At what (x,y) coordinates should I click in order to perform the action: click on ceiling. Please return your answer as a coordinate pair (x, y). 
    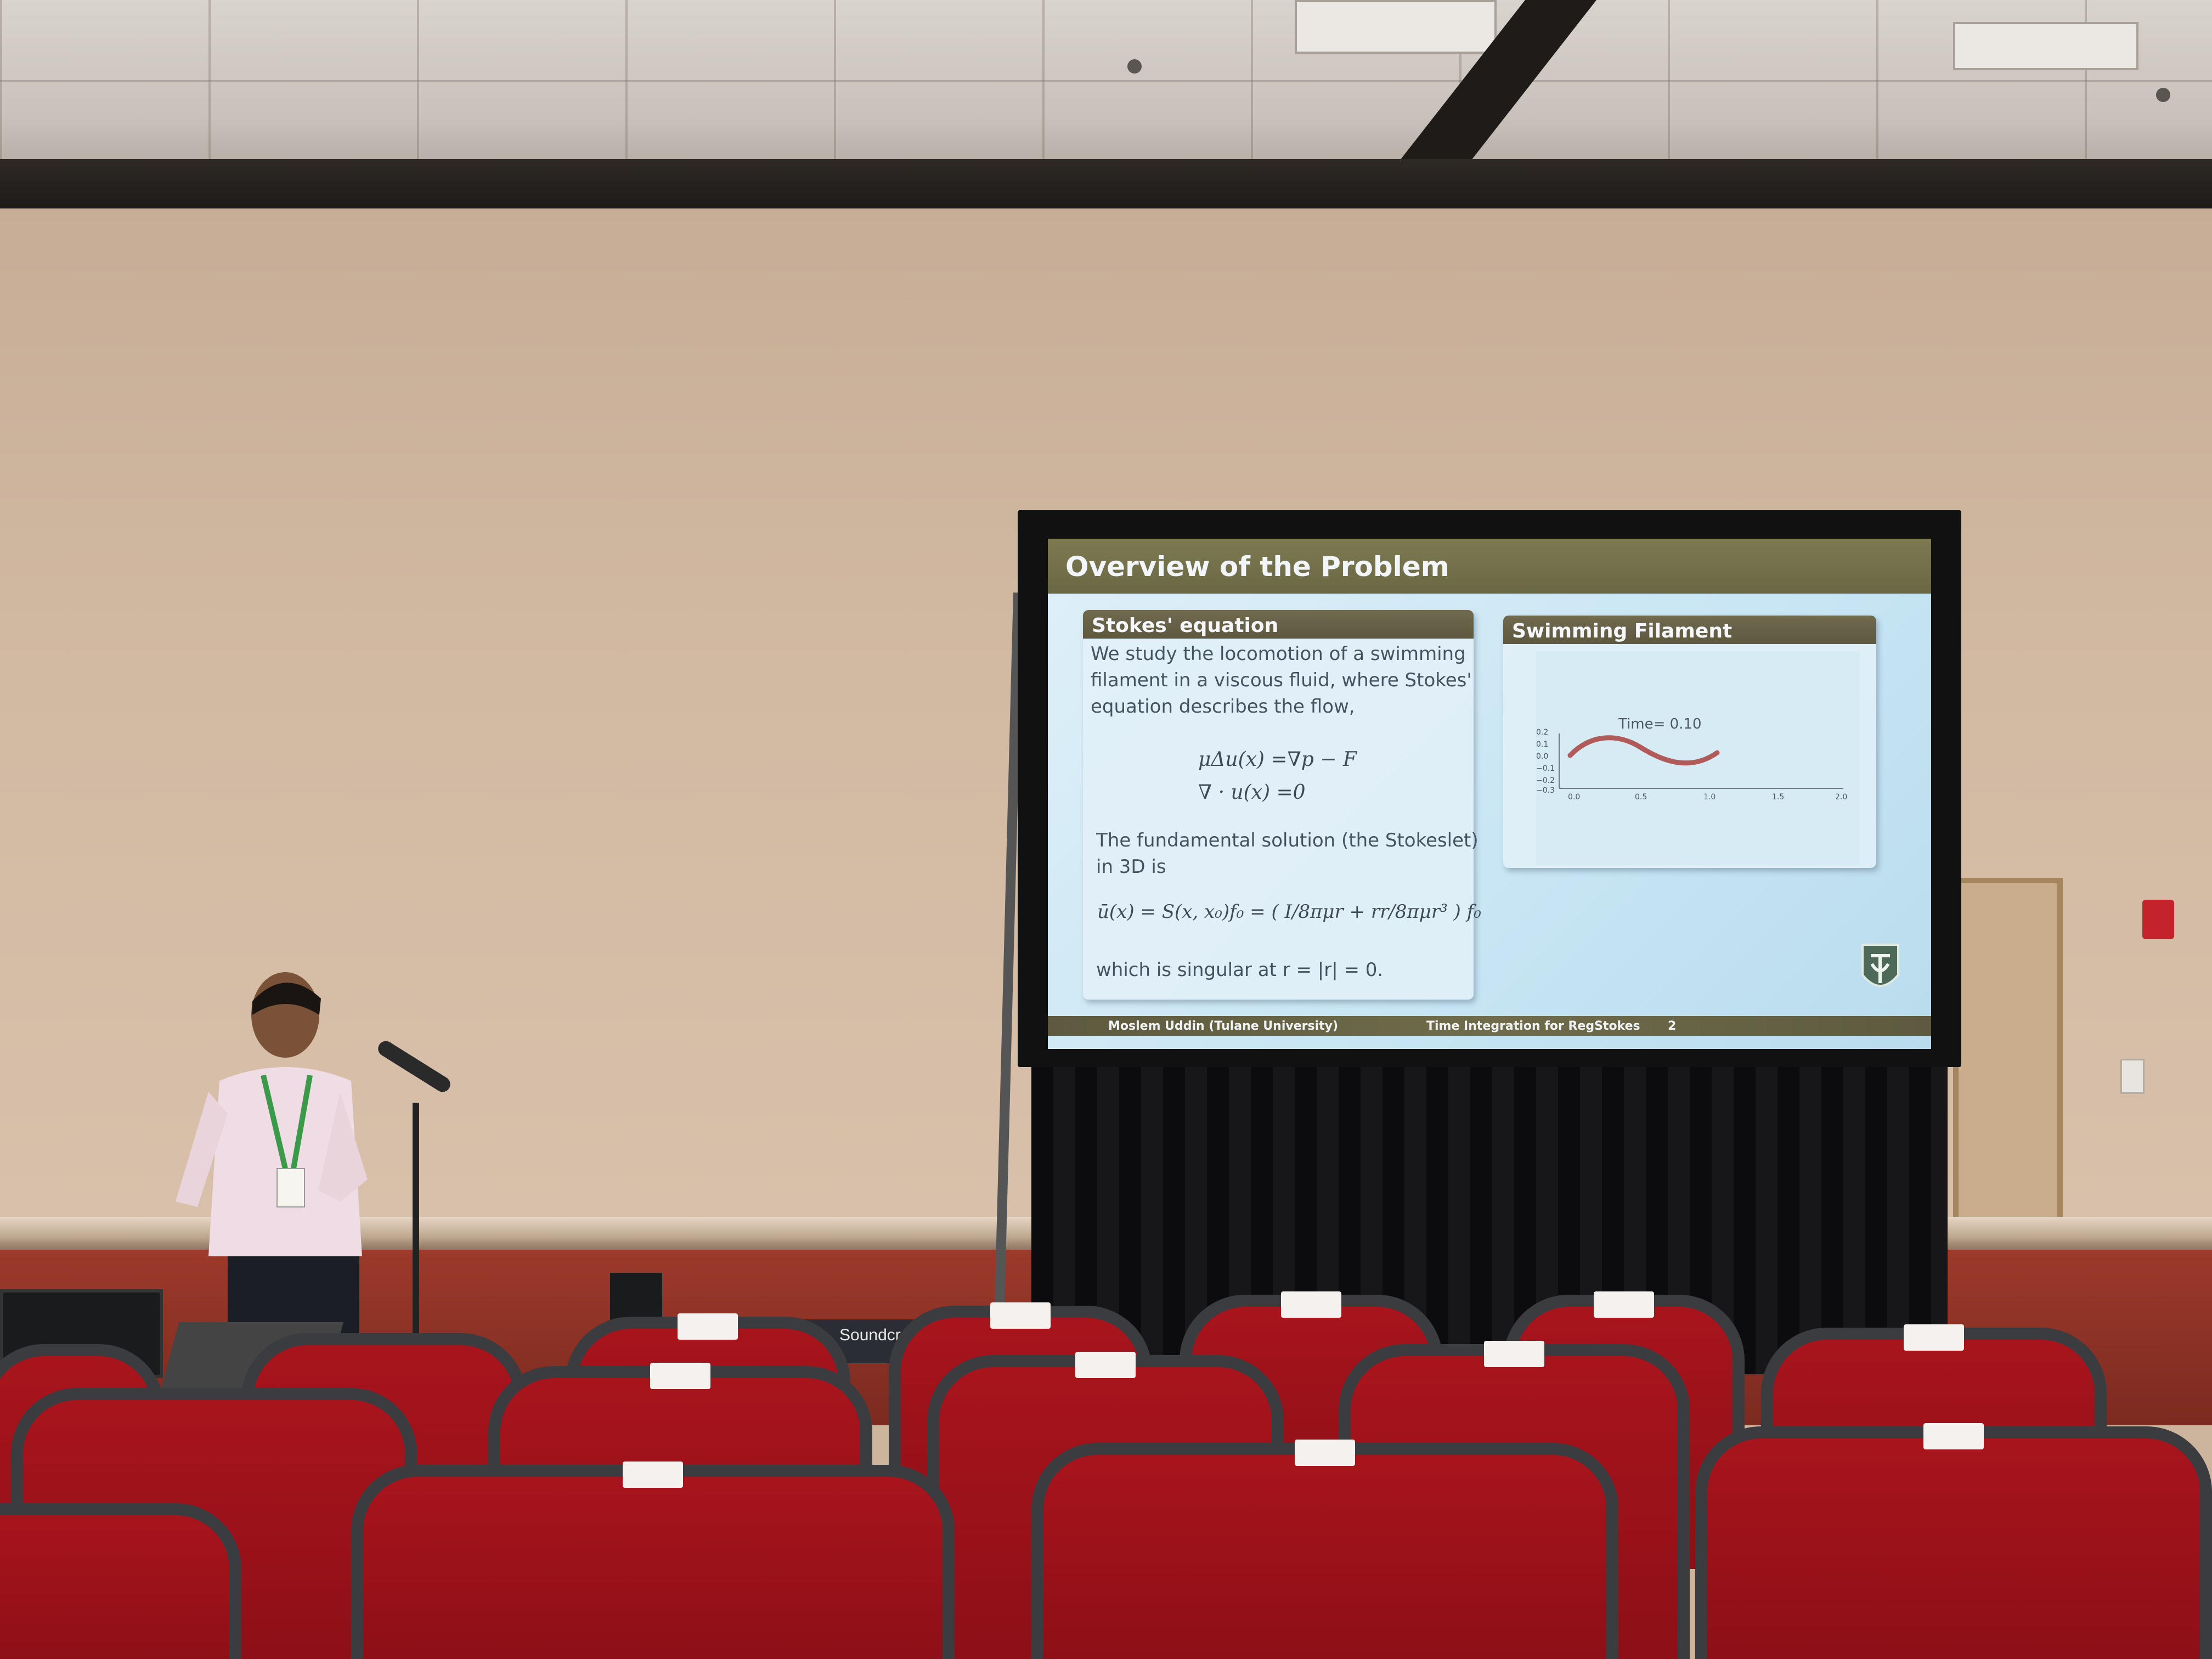
    Looking at the image, I should click on (1106, 82).